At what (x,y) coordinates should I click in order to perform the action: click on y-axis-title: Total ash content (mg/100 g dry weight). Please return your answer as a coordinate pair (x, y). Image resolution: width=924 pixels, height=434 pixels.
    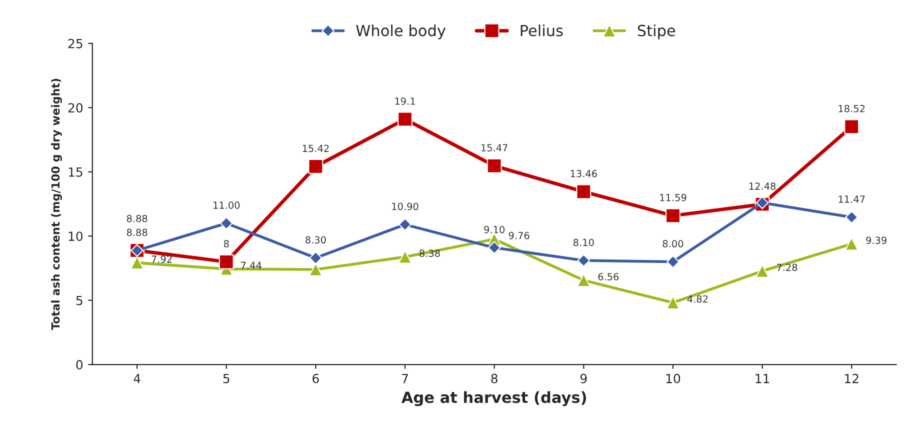
    Looking at the image, I should click on (56, 204).